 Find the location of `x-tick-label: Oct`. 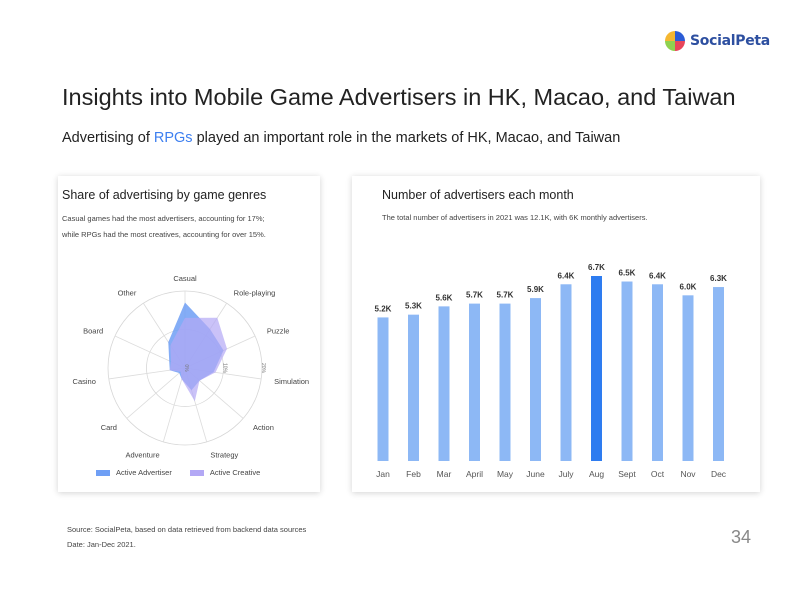

x-tick-label: Oct is located at coordinates (658, 474).